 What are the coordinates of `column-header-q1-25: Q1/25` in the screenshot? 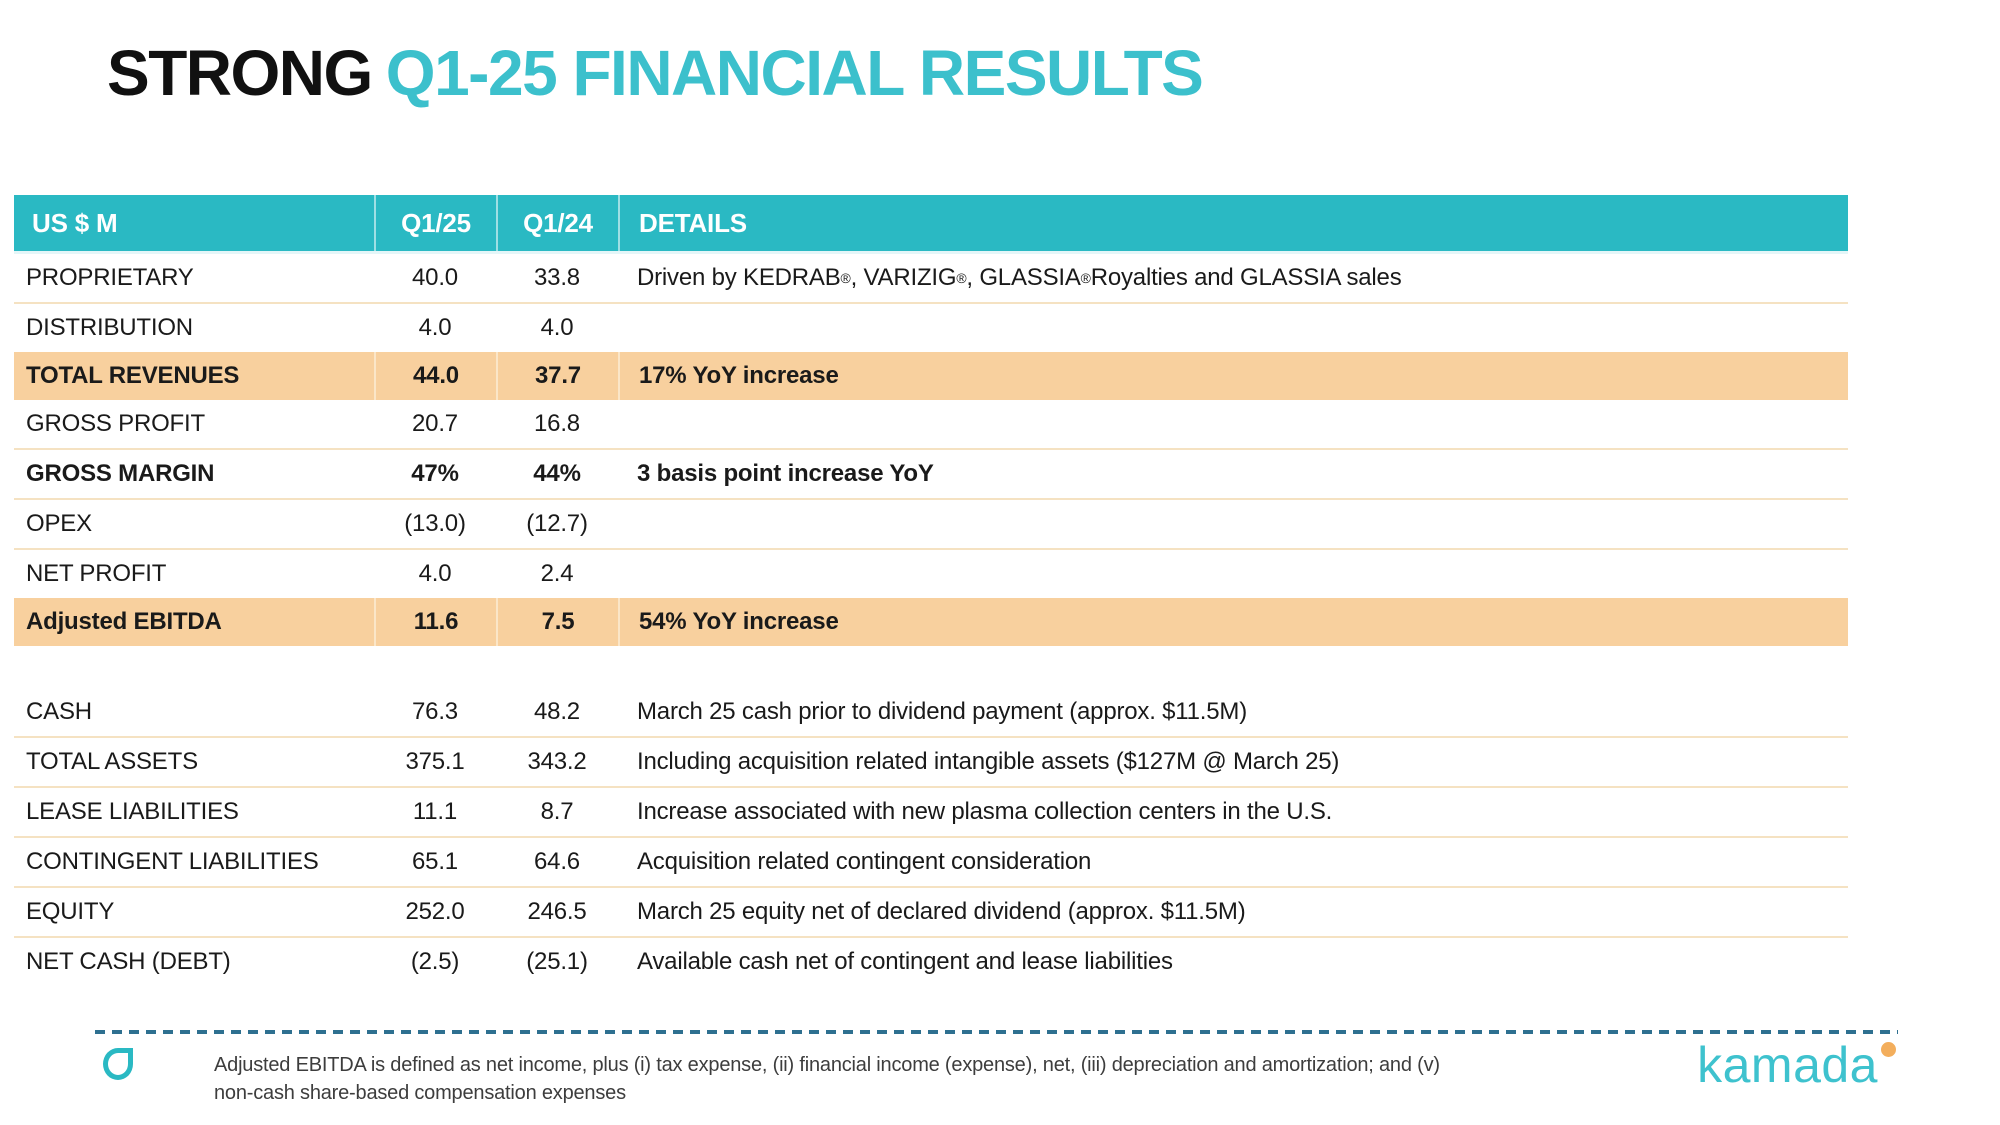 It's located at (435, 223).